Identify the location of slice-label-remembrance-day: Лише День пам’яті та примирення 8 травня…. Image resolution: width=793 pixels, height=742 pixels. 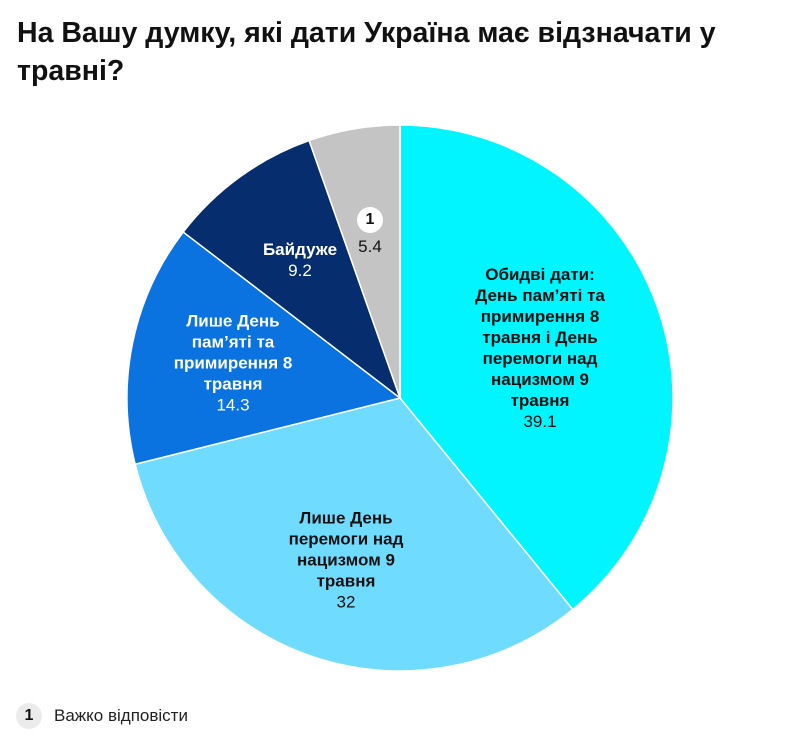
(233, 363).